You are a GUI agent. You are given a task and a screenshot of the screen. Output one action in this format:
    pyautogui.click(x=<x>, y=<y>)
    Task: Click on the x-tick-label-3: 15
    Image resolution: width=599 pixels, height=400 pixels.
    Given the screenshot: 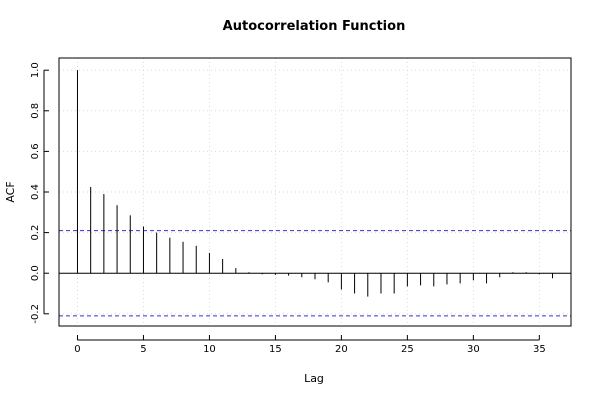 What is the action you would take?
    pyautogui.click(x=275, y=349)
    